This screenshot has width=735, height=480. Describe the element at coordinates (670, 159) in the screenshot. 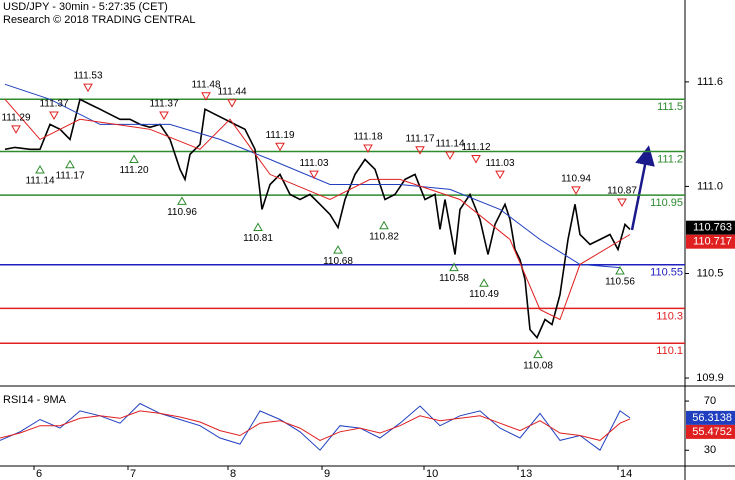

I see `level-label: 111.2` at that location.